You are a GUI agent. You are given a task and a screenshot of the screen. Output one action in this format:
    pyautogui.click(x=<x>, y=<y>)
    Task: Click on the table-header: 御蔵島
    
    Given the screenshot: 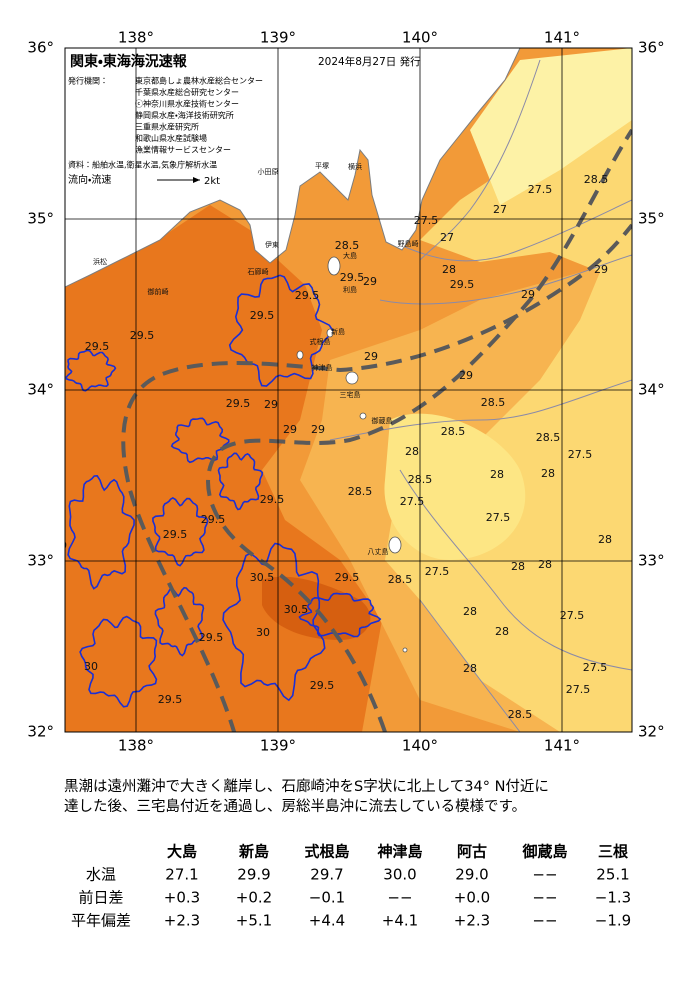 What is the action you would take?
    pyautogui.click(x=544, y=852)
    